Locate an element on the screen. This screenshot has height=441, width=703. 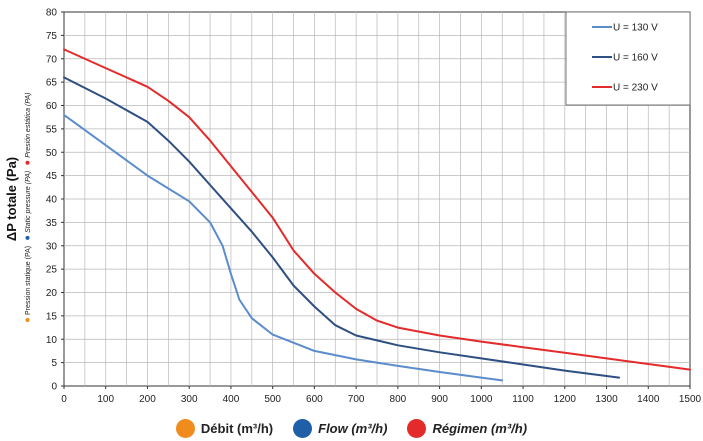
legend-label: U = 130 V is located at coordinates (635, 28).